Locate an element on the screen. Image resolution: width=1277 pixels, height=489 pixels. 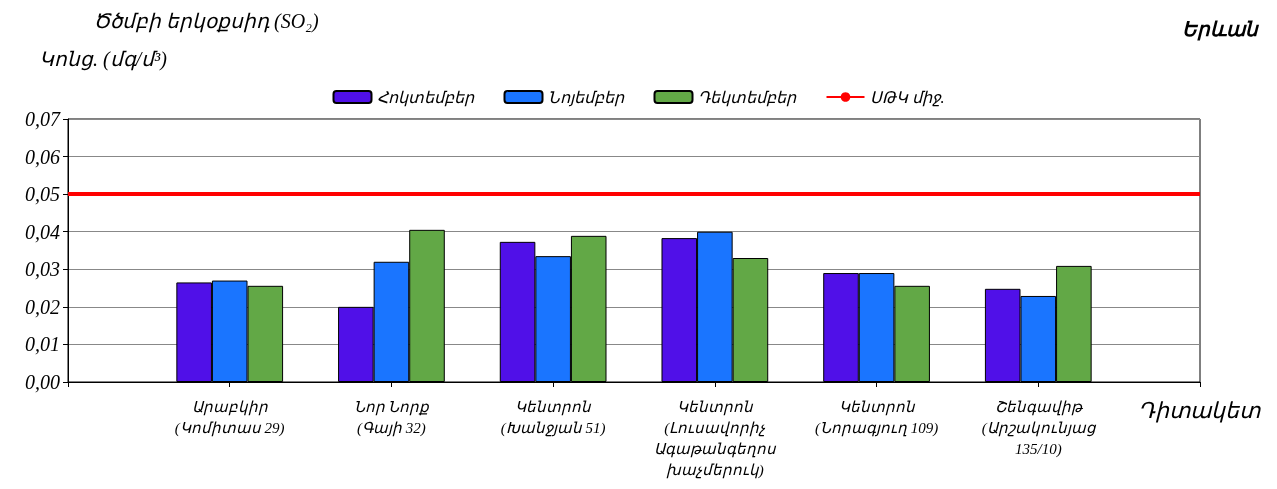
chart-title: Ծծմբի երկօքսիդ (SO₂) is located at coordinates (206, 21).